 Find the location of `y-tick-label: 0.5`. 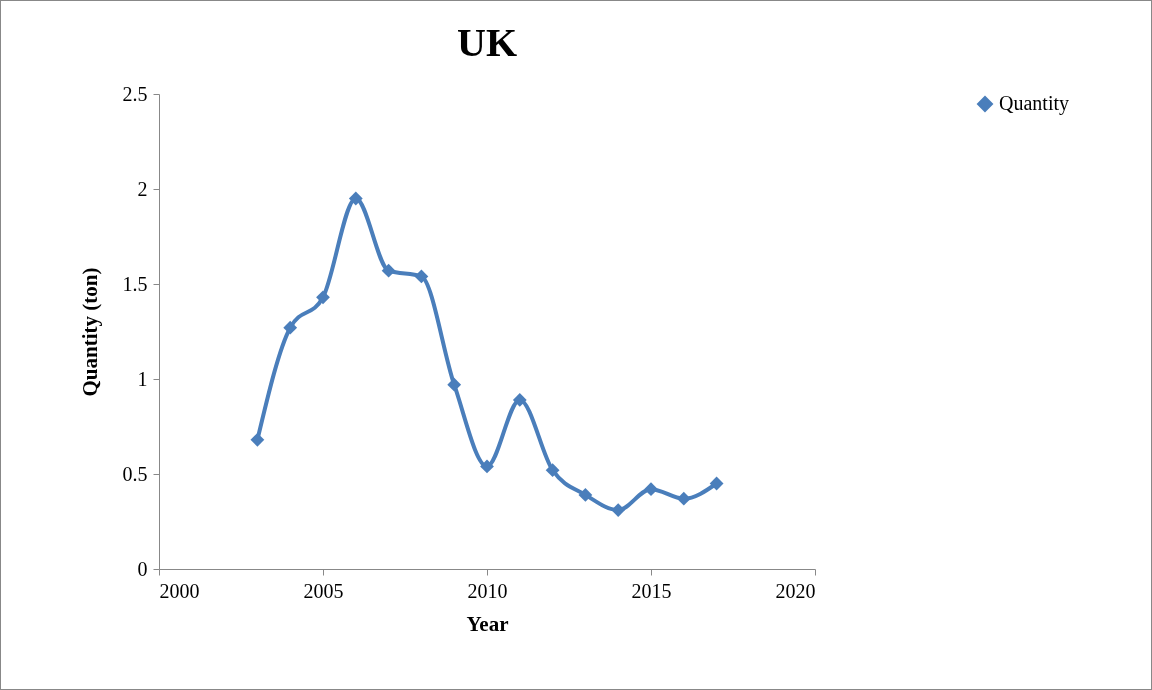

y-tick-label: 0.5 is located at coordinates (135, 473).